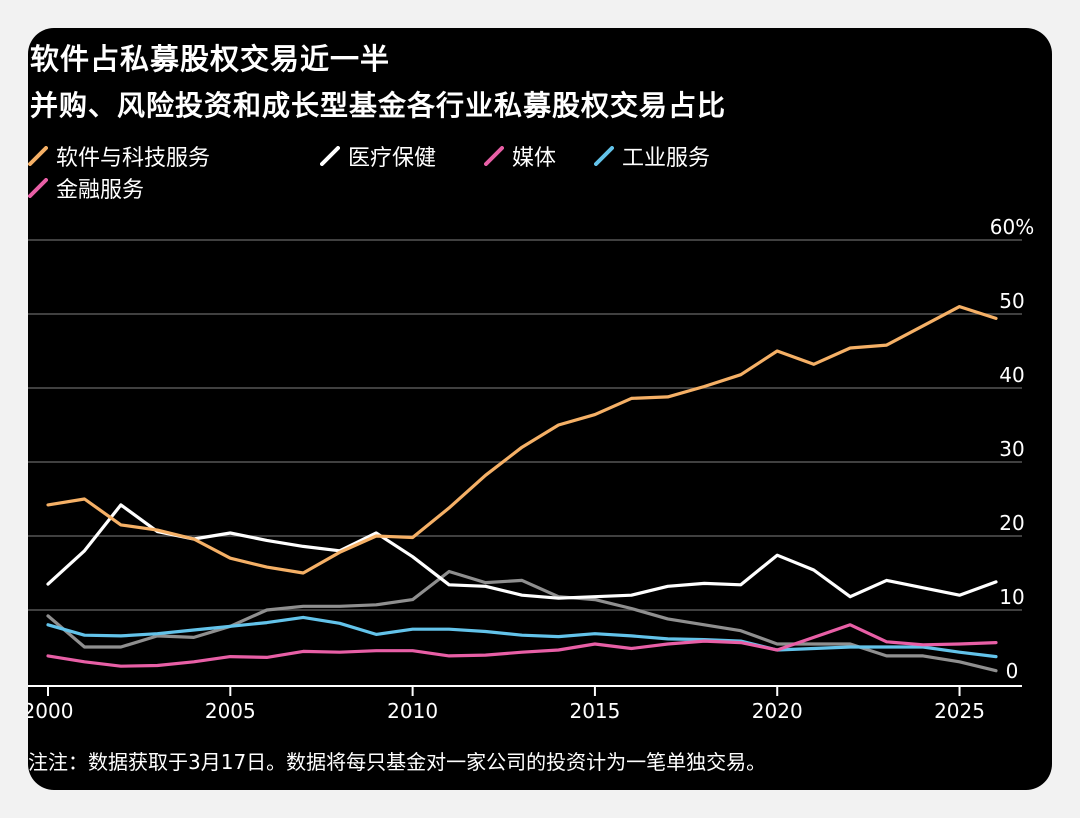 Image resolution: width=1080 pixels, height=818 pixels. I want to click on legend-item-industrial: 工业服务, so click(652, 156).